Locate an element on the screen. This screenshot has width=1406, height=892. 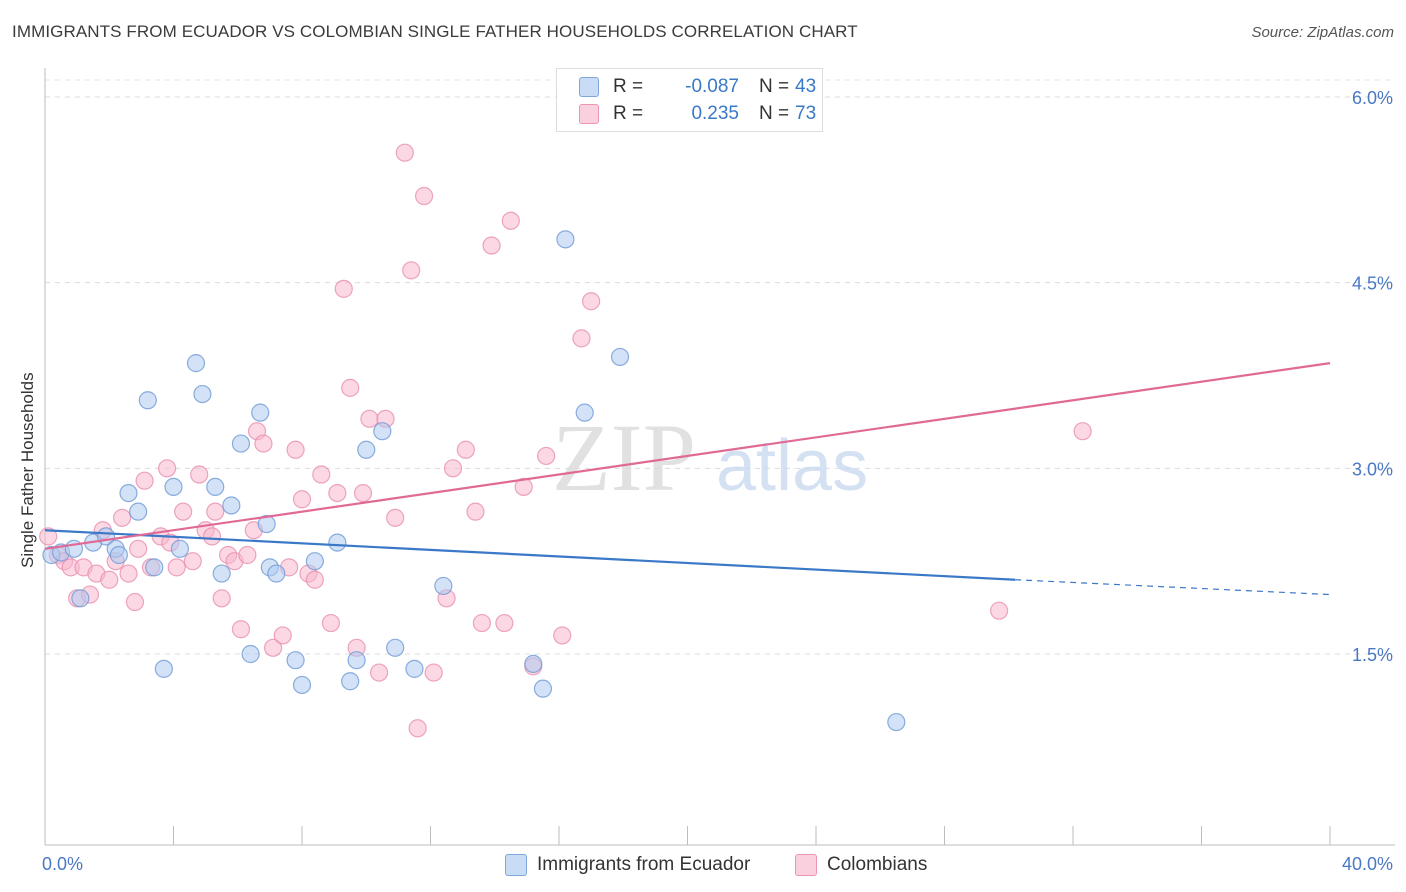
watermark: ZIP atlas is located at coordinates (710, 457).